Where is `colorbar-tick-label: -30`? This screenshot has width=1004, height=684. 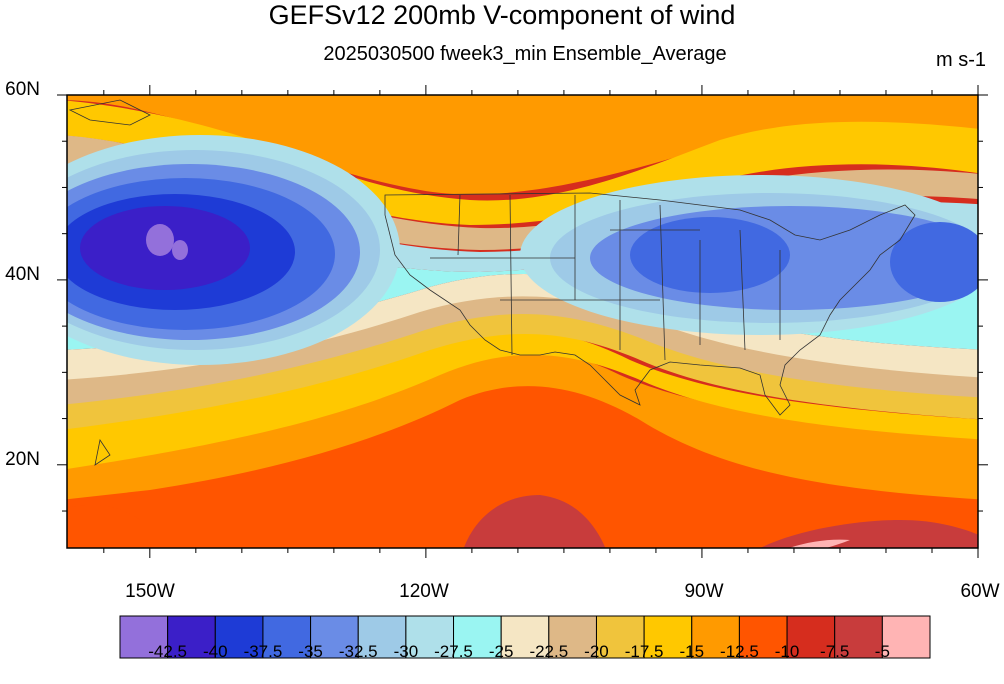 colorbar-tick-label: -30 is located at coordinates (406, 651).